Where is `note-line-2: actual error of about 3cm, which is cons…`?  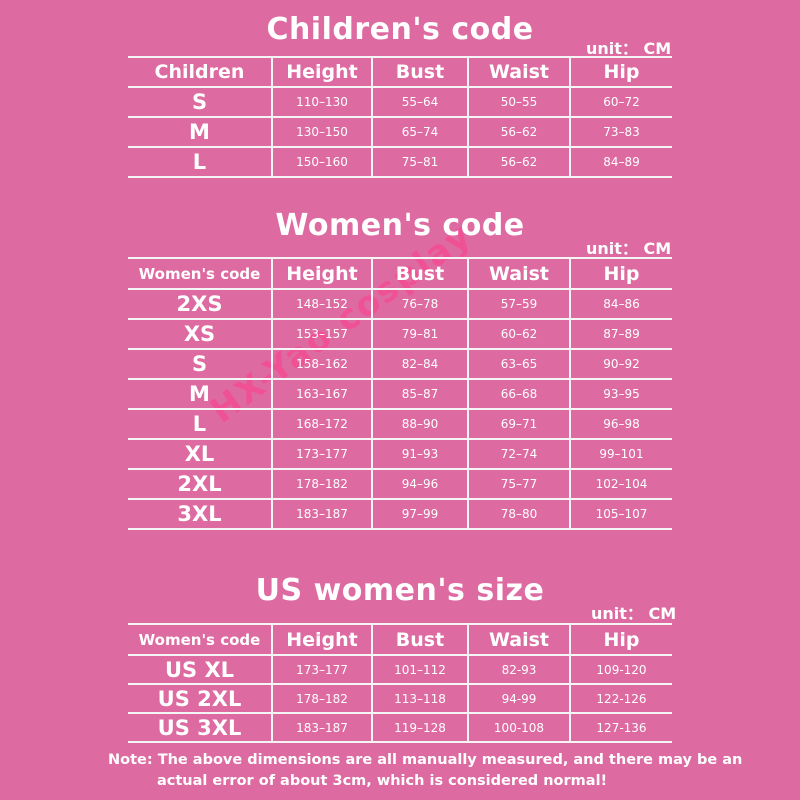
note-line-2: actual error of about 3cm, which is cons… is located at coordinates (382, 781).